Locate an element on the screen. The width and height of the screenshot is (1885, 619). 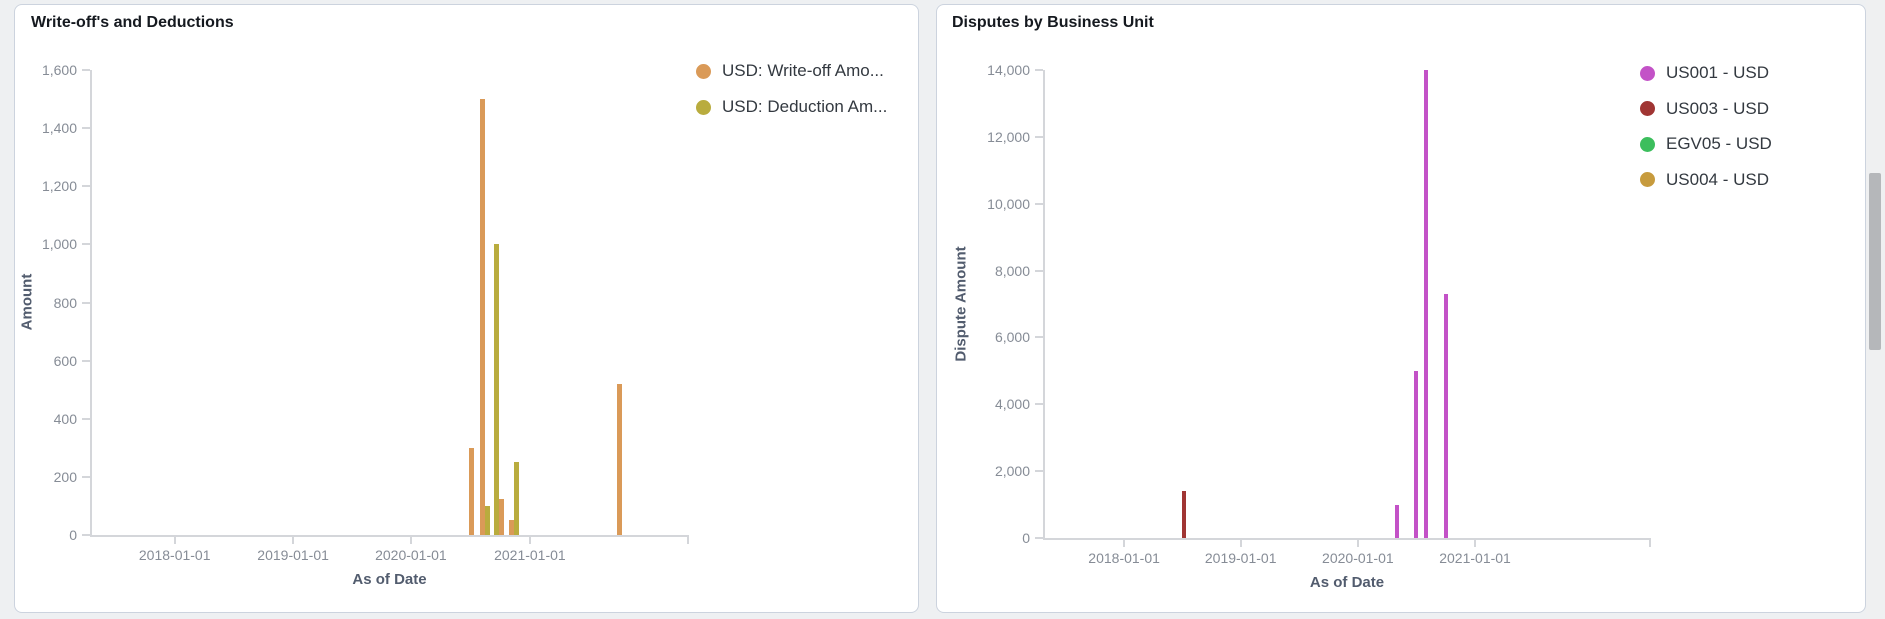
legend-item-label: US003 - USD is located at coordinates (1717, 108).